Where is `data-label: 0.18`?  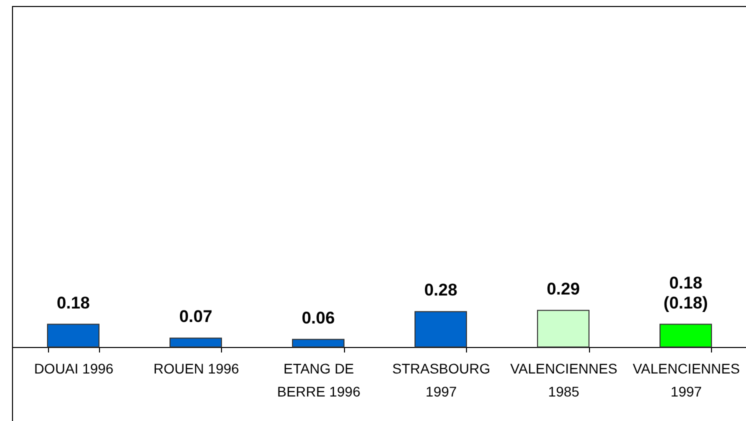
data-label: 0.18 is located at coordinates (73, 302).